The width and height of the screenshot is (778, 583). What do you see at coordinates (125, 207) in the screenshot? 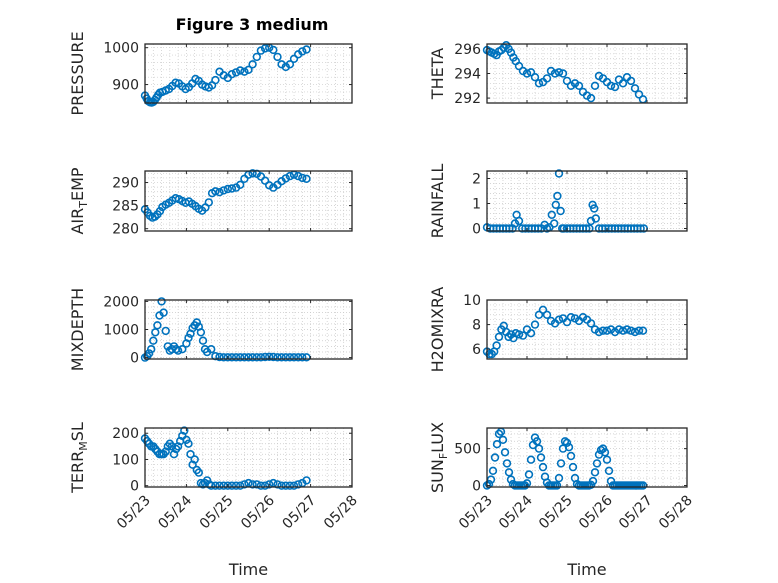
I see `y-tick-label: 285` at bounding box center [125, 207].